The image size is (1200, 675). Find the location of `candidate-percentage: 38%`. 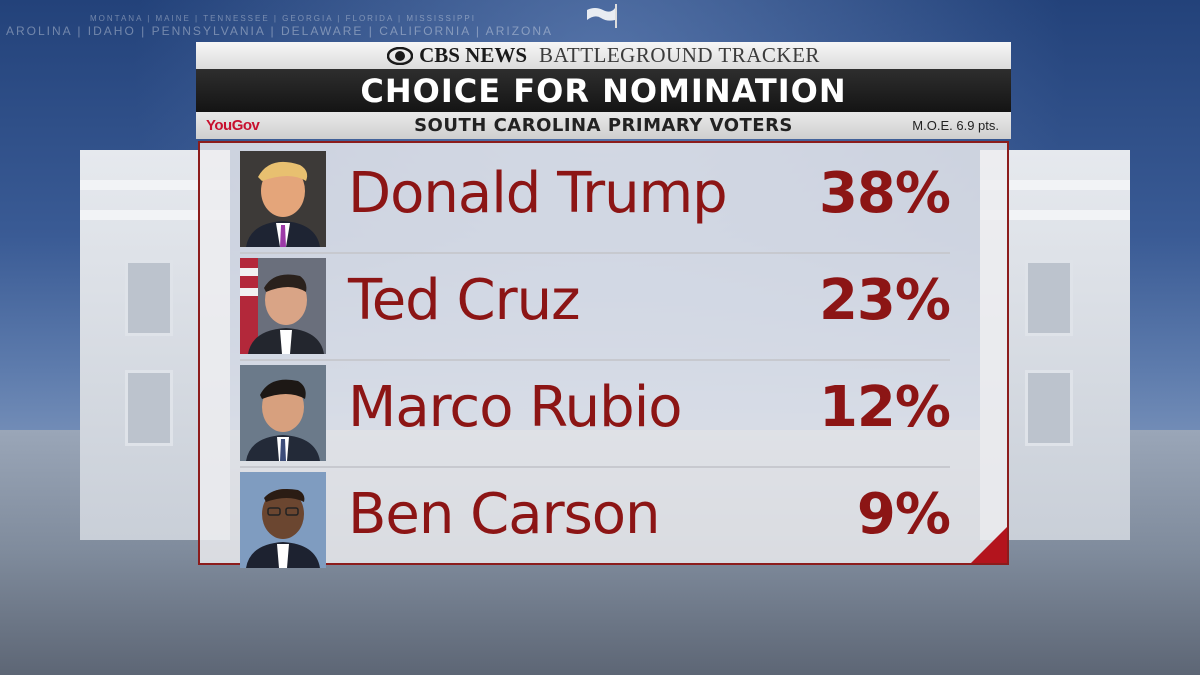

candidate-percentage: 38% is located at coordinates (884, 193).